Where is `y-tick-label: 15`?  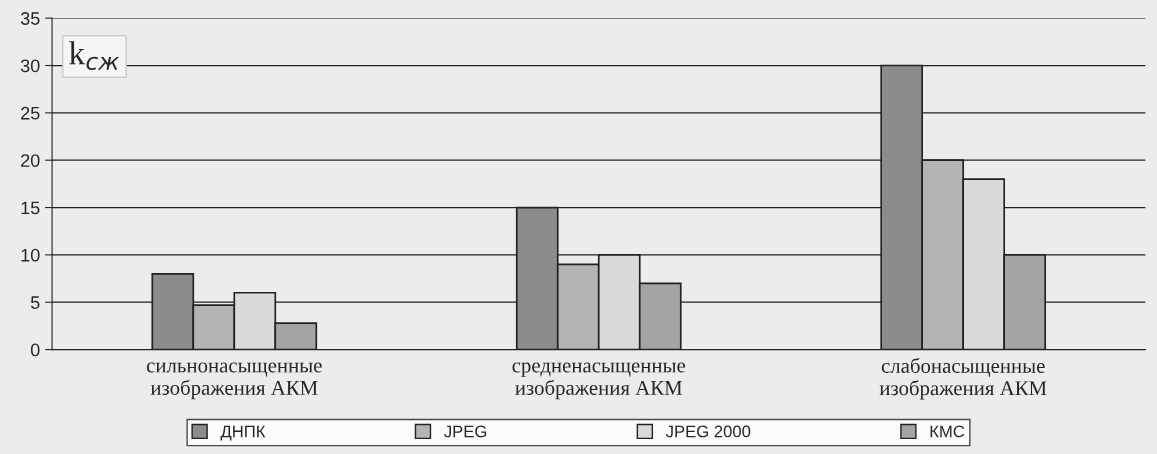
y-tick-label: 15 is located at coordinates (30, 208).